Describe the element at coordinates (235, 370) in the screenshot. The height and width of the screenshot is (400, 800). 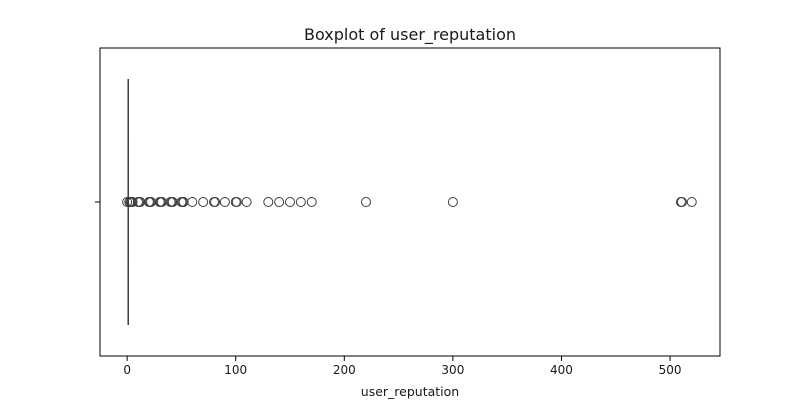
I see `x-tick-label: 100` at that location.